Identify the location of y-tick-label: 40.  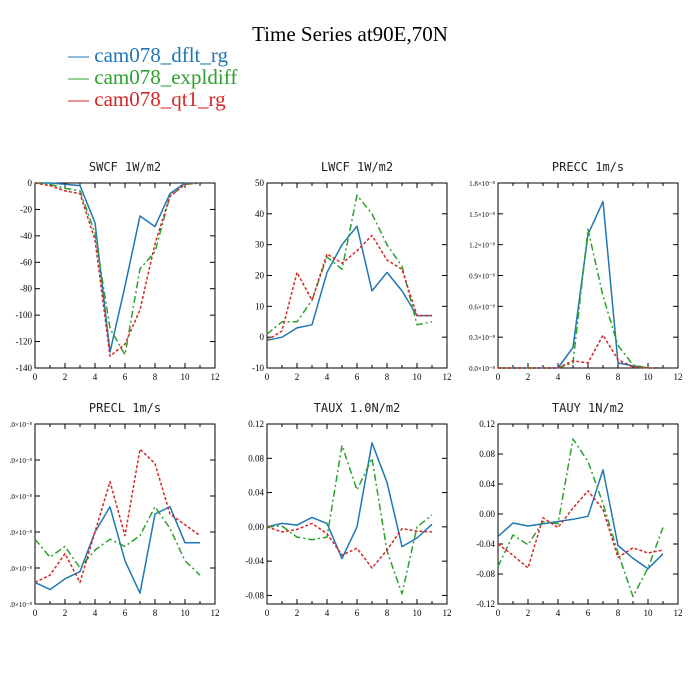
(260, 214).